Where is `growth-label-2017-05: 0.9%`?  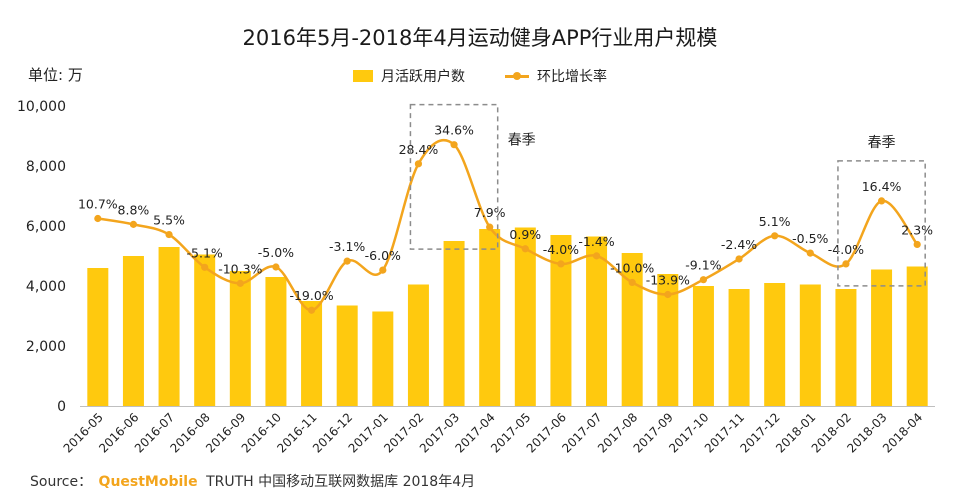 growth-label-2017-05: 0.9% is located at coordinates (525, 234).